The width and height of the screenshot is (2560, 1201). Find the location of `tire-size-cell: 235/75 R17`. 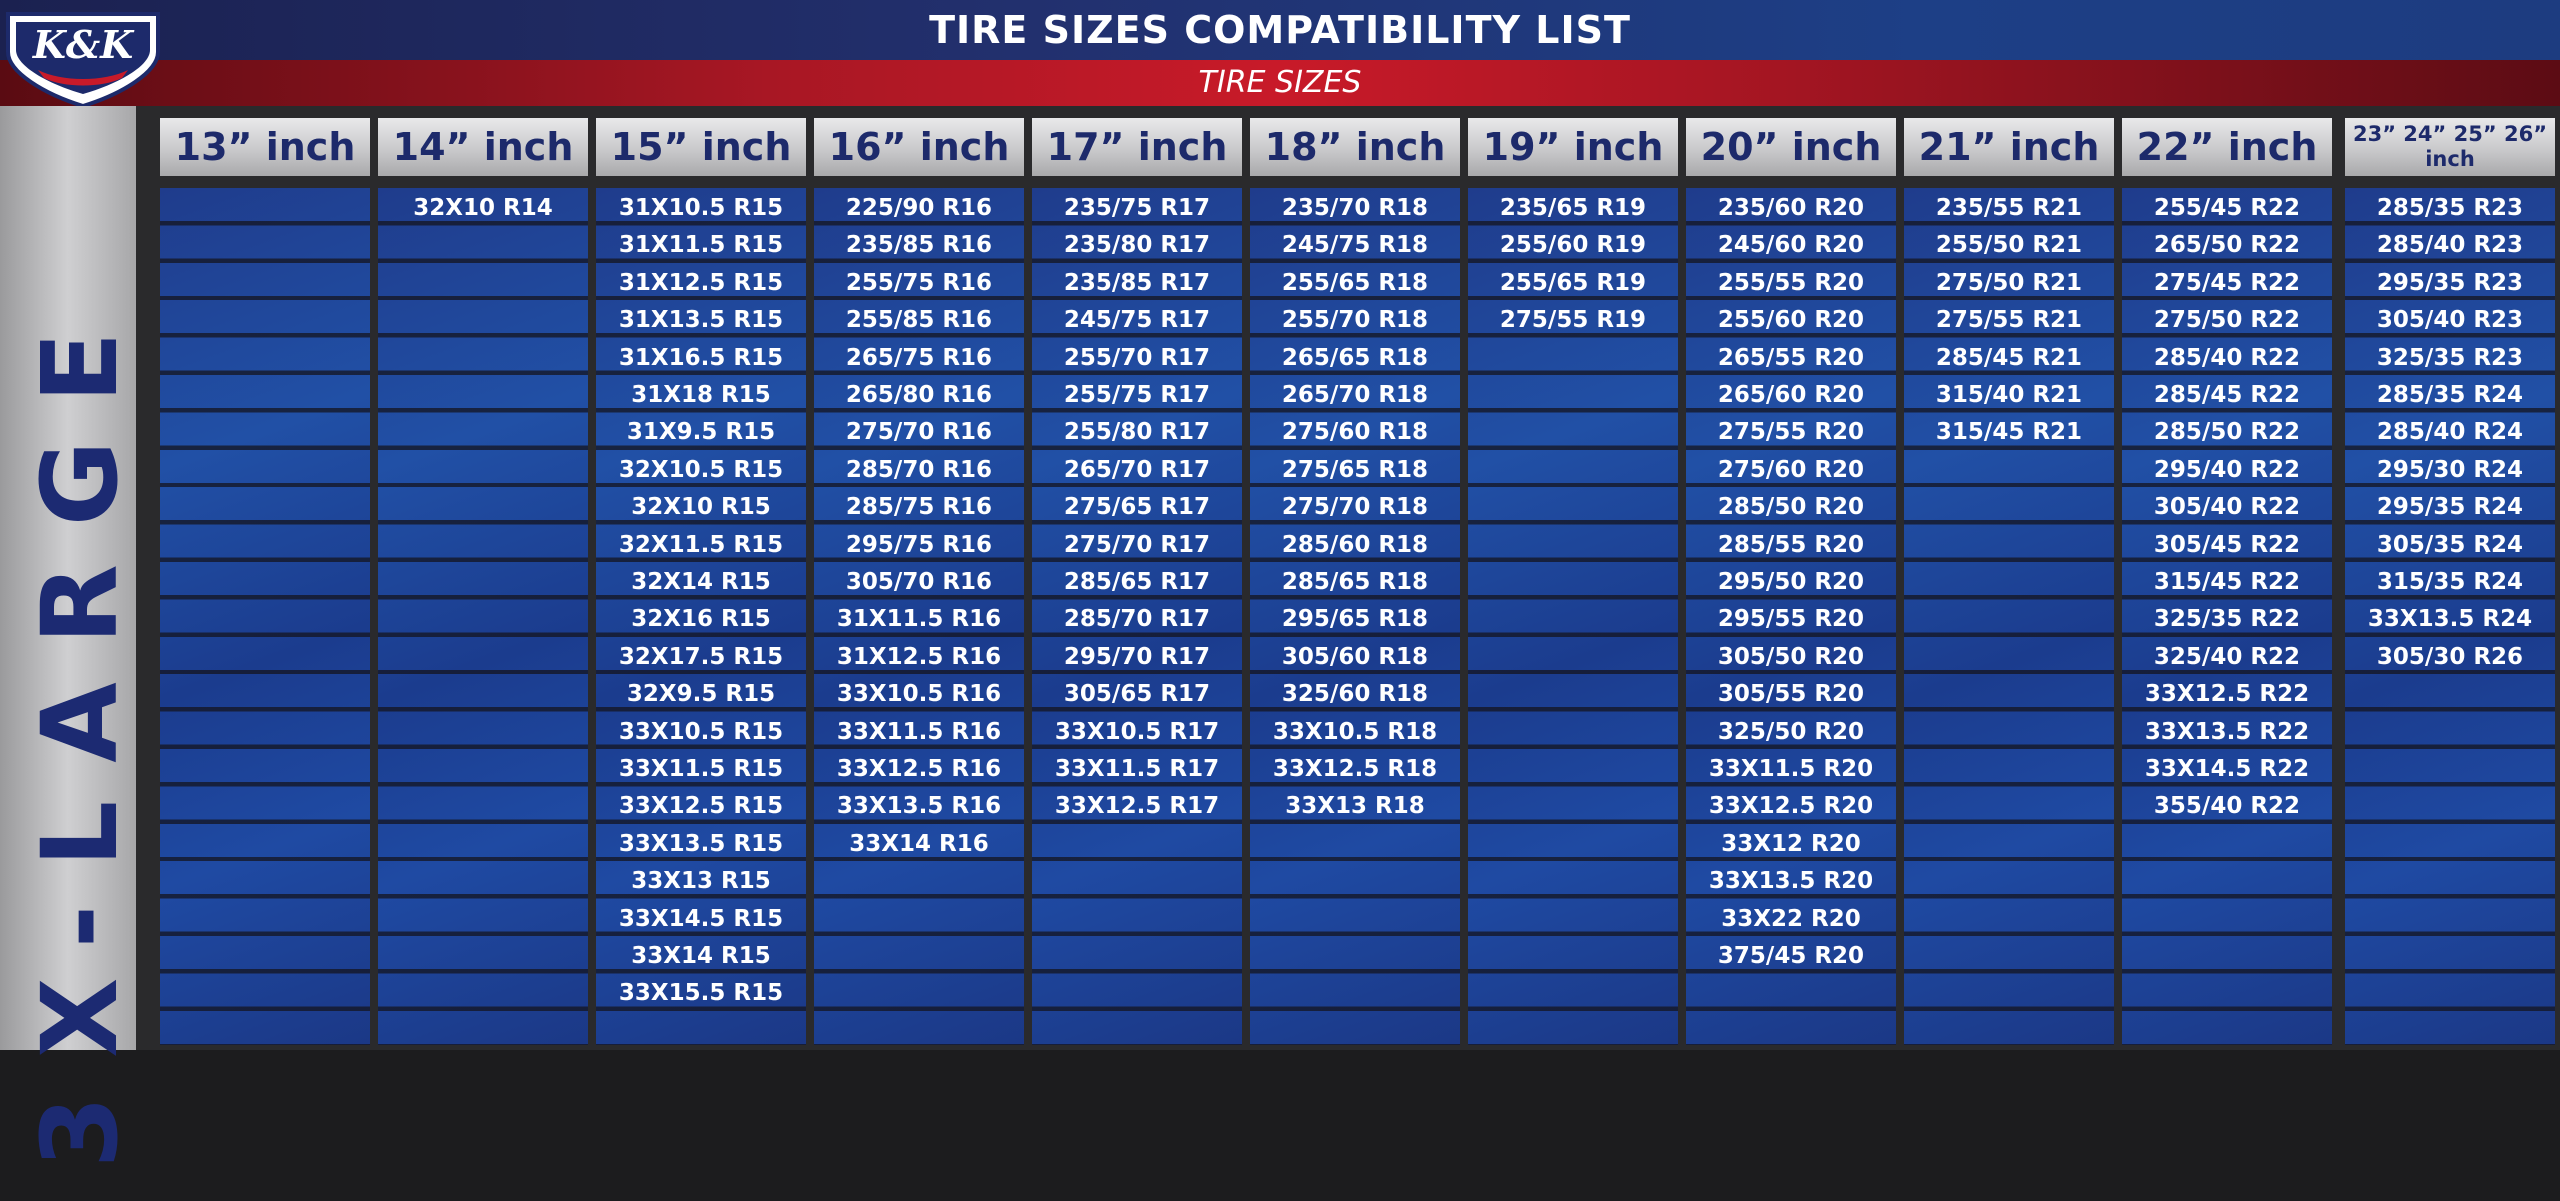

tire-size-cell: 235/75 R17 is located at coordinates (1137, 208).